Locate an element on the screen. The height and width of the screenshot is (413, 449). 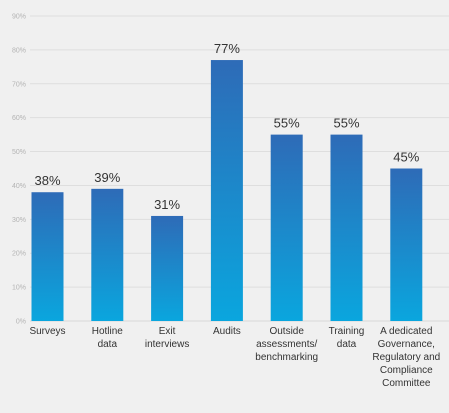
y-tick-label: 60% is located at coordinates (19, 118).